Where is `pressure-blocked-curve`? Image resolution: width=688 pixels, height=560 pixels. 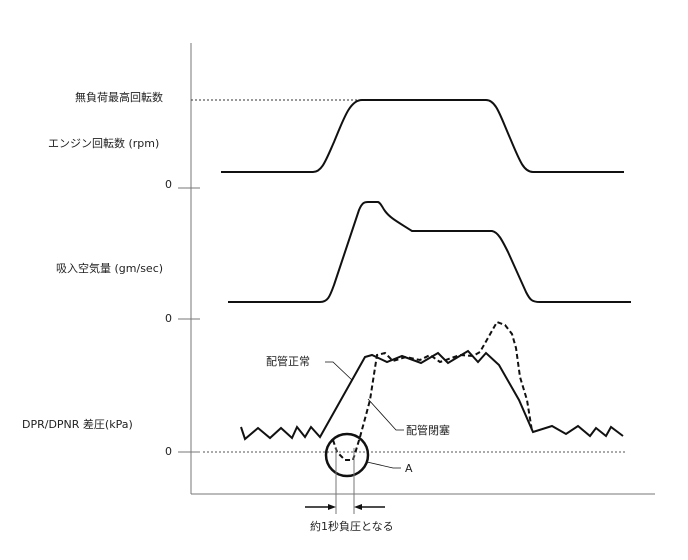
pressure-blocked-curve is located at coordinates (432, 390).